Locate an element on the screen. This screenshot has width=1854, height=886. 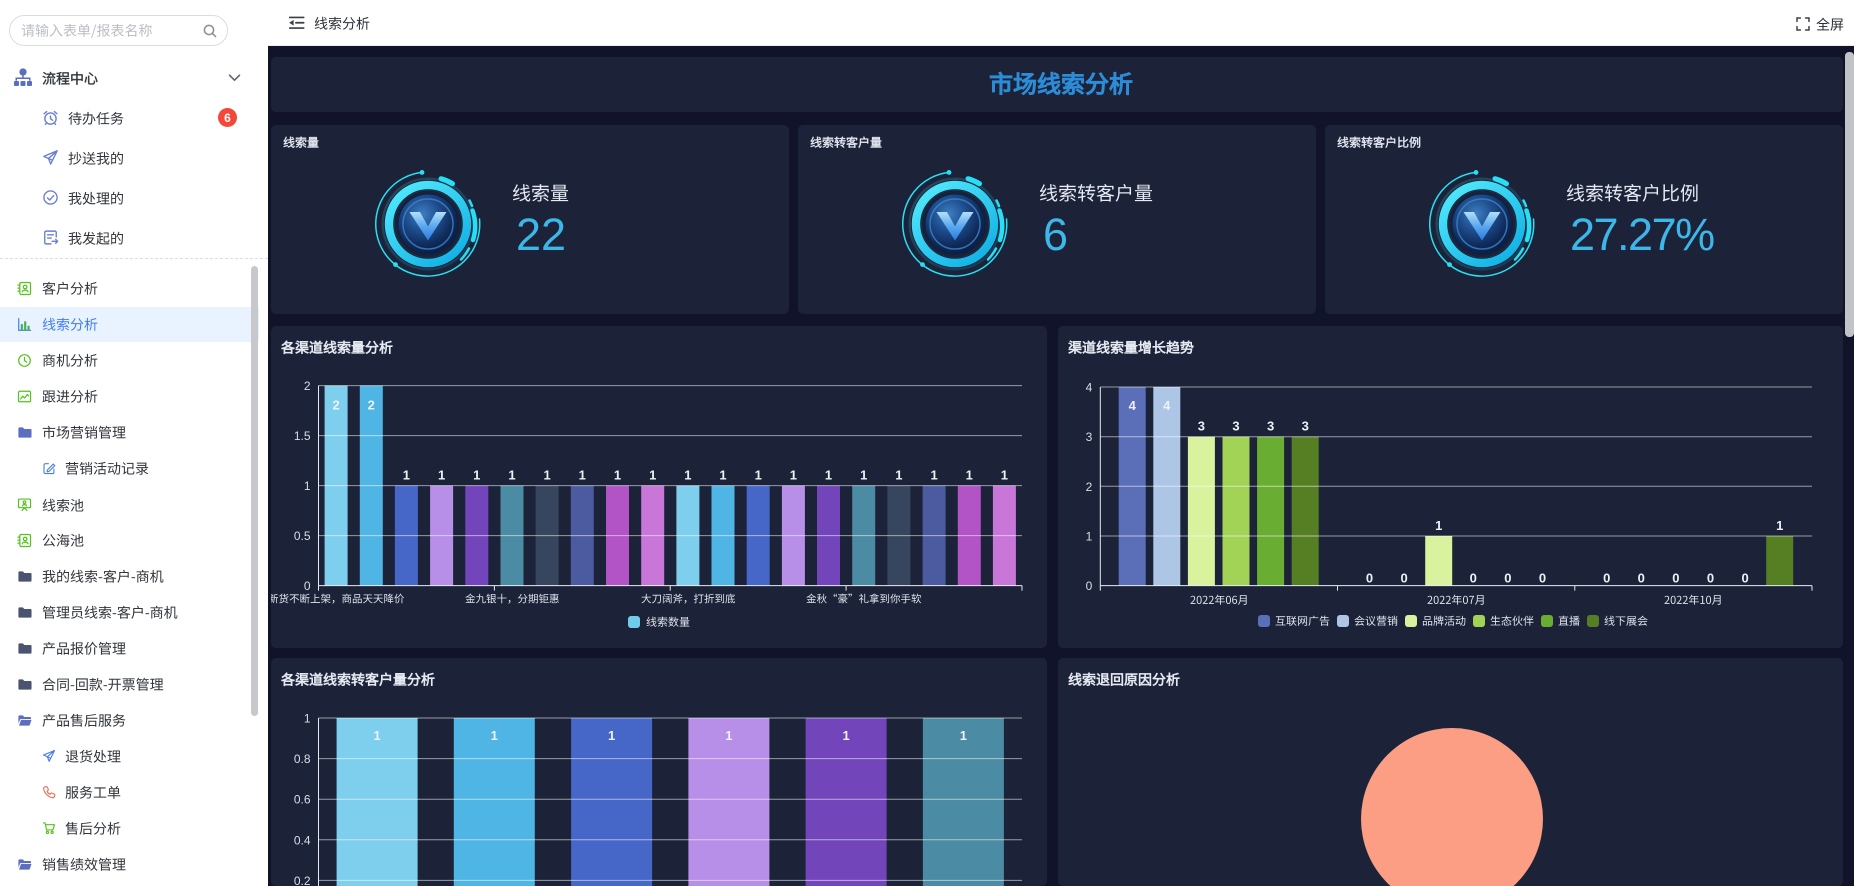
svg-text: 0.2 is located at coordinates (302, 880).